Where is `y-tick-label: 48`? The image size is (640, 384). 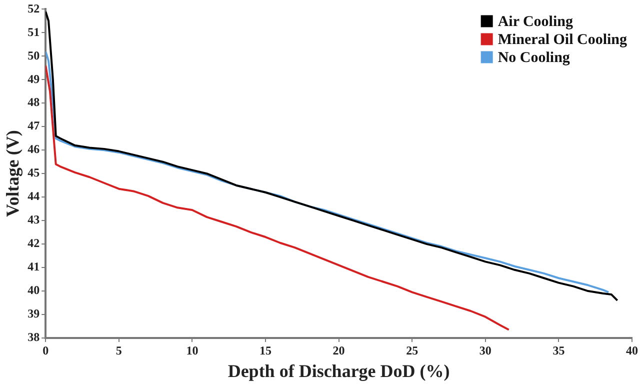 y-tick-label: 48 is located at coordinates (34, 102).